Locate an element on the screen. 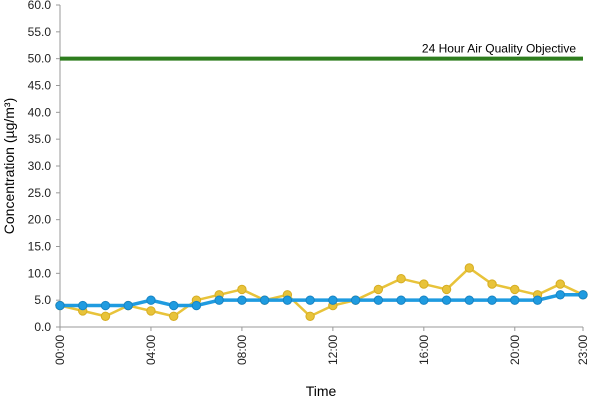 This screenshot has height=400, width=600. objective-label: 24 Hour Air Quality Objective is located at coordinates (499, 49).